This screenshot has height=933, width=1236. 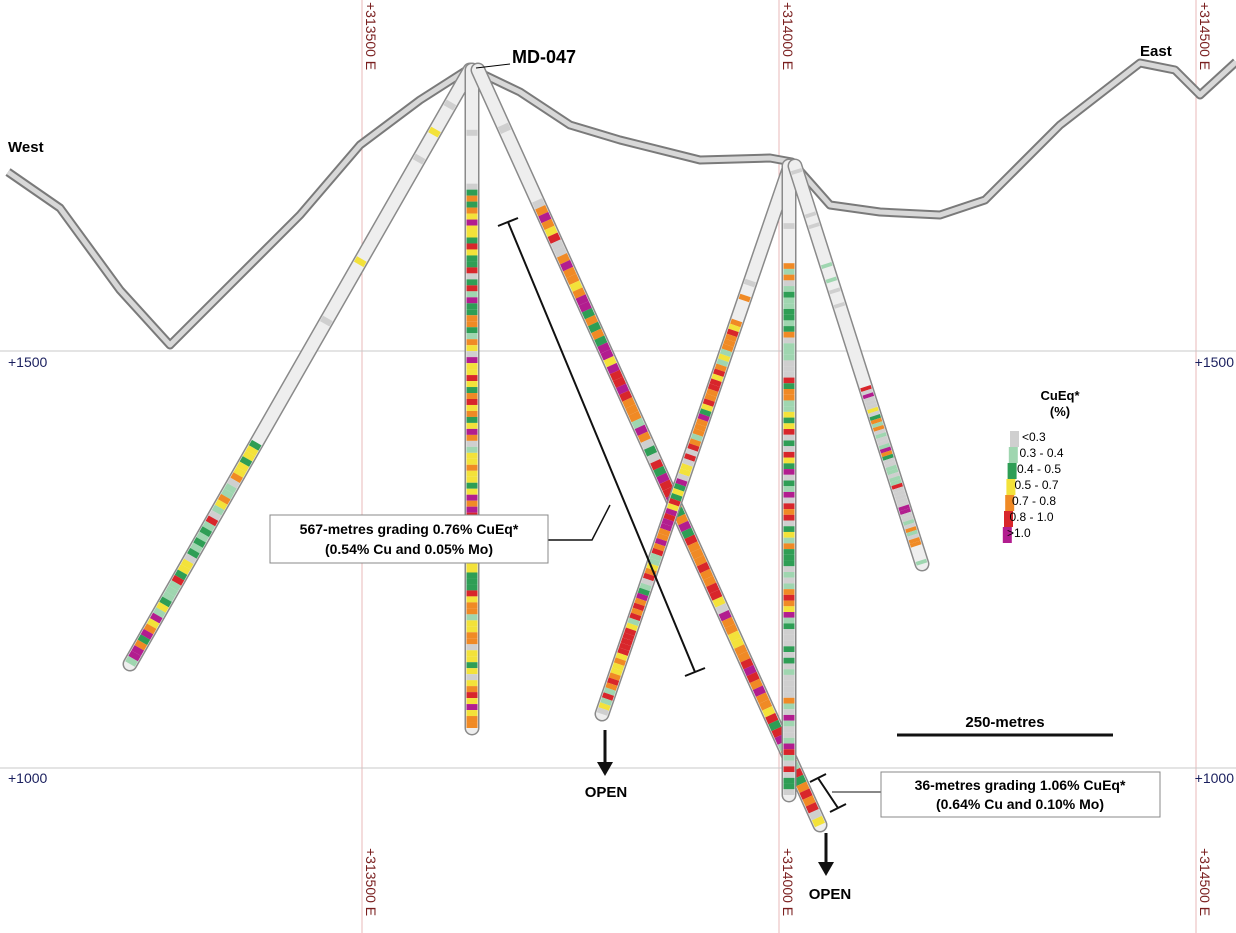 I want to click on annotation-box, so click(x=409, y=539).